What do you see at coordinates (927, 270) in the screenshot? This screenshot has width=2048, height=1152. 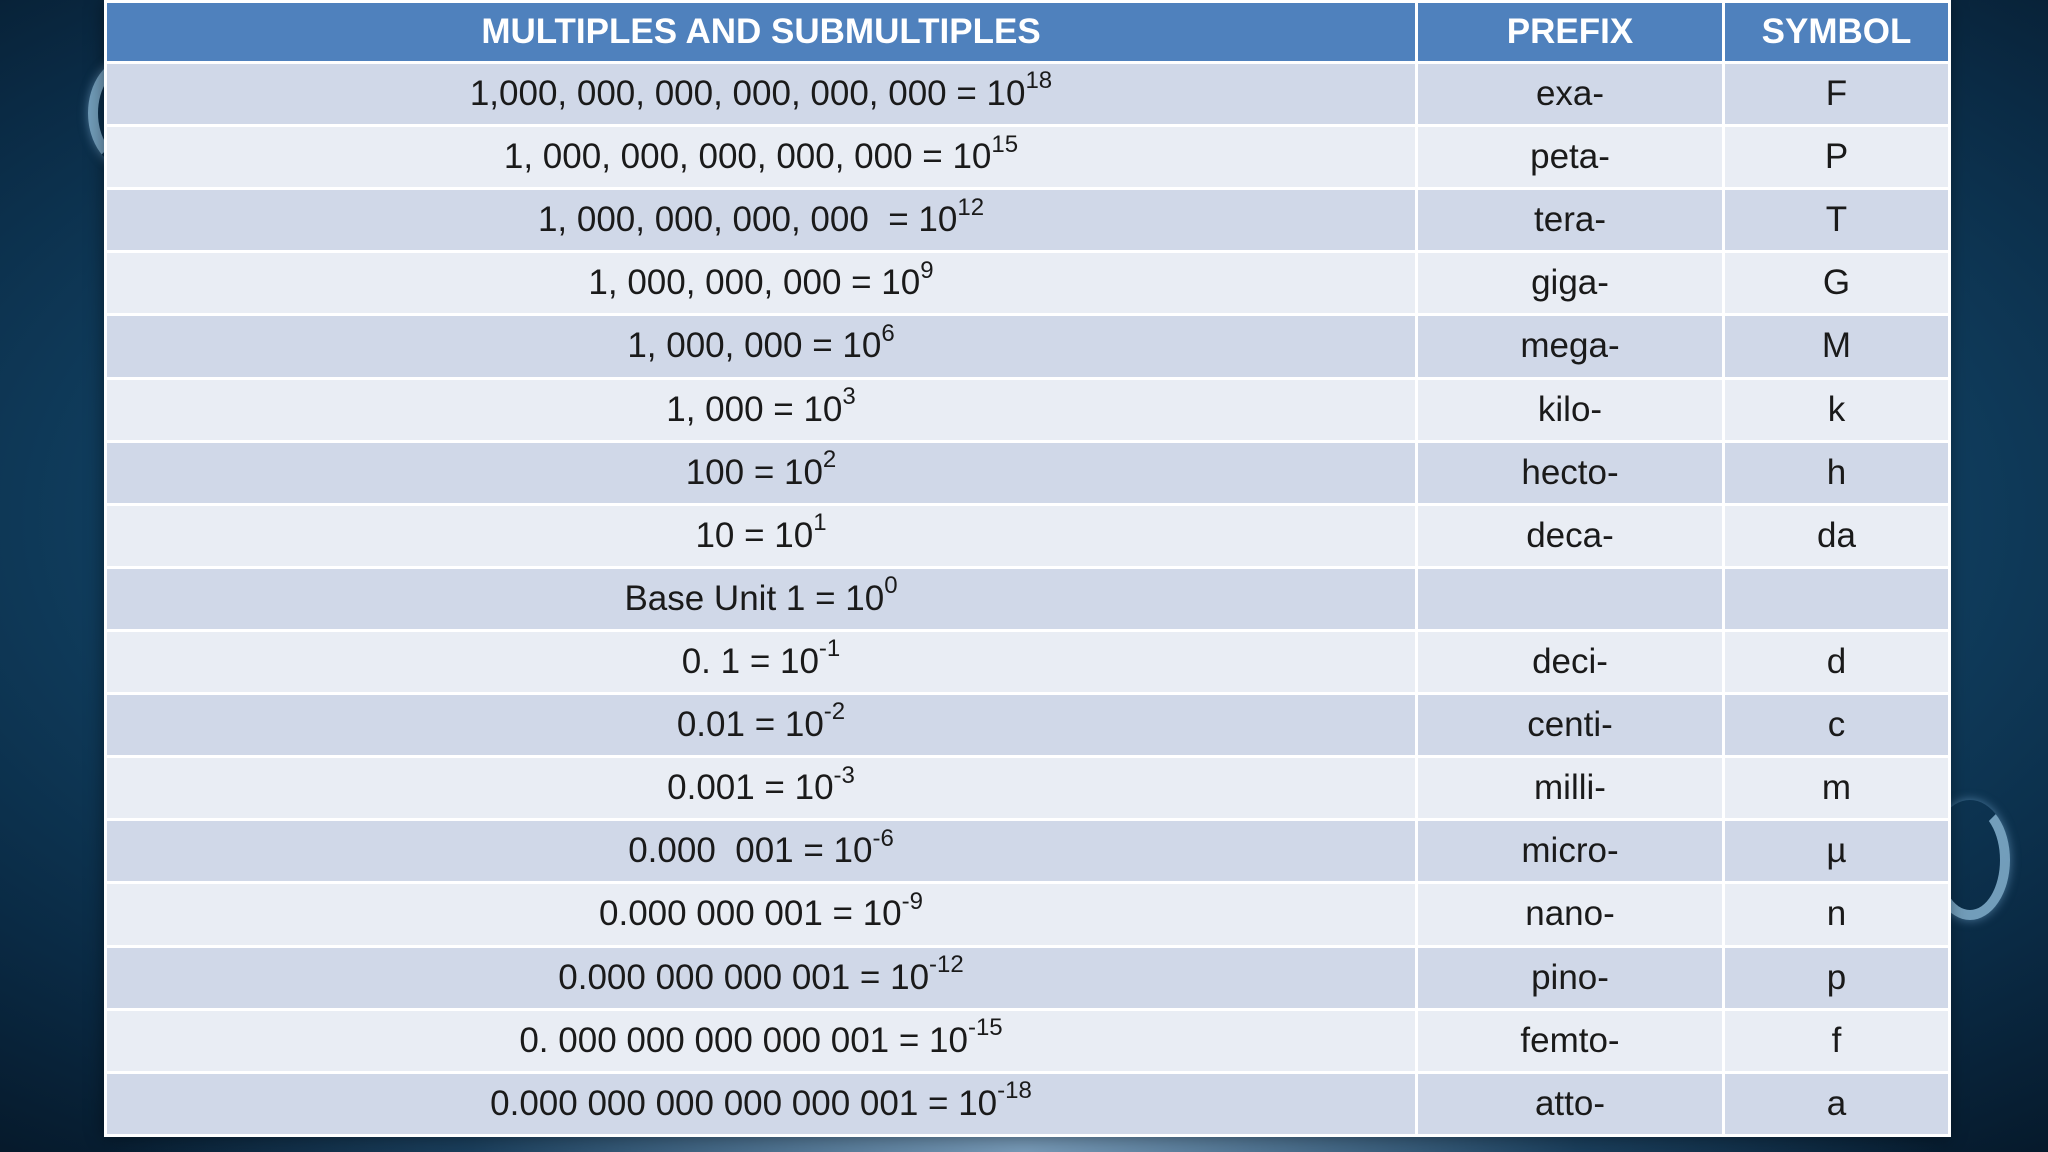 I see `power-exponent: 9` at bounding box center [927, 270].